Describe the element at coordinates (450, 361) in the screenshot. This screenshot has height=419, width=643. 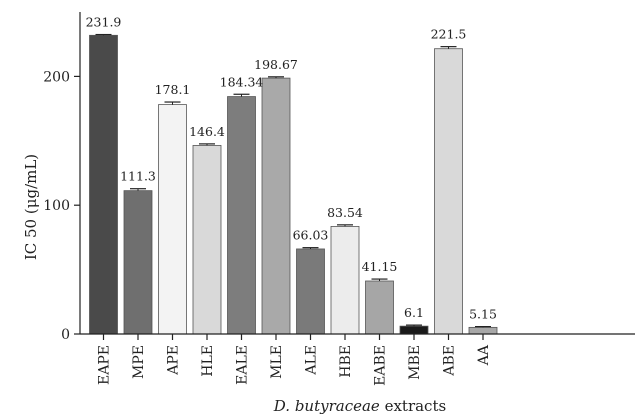
I see `category-label: ABE` at that location.